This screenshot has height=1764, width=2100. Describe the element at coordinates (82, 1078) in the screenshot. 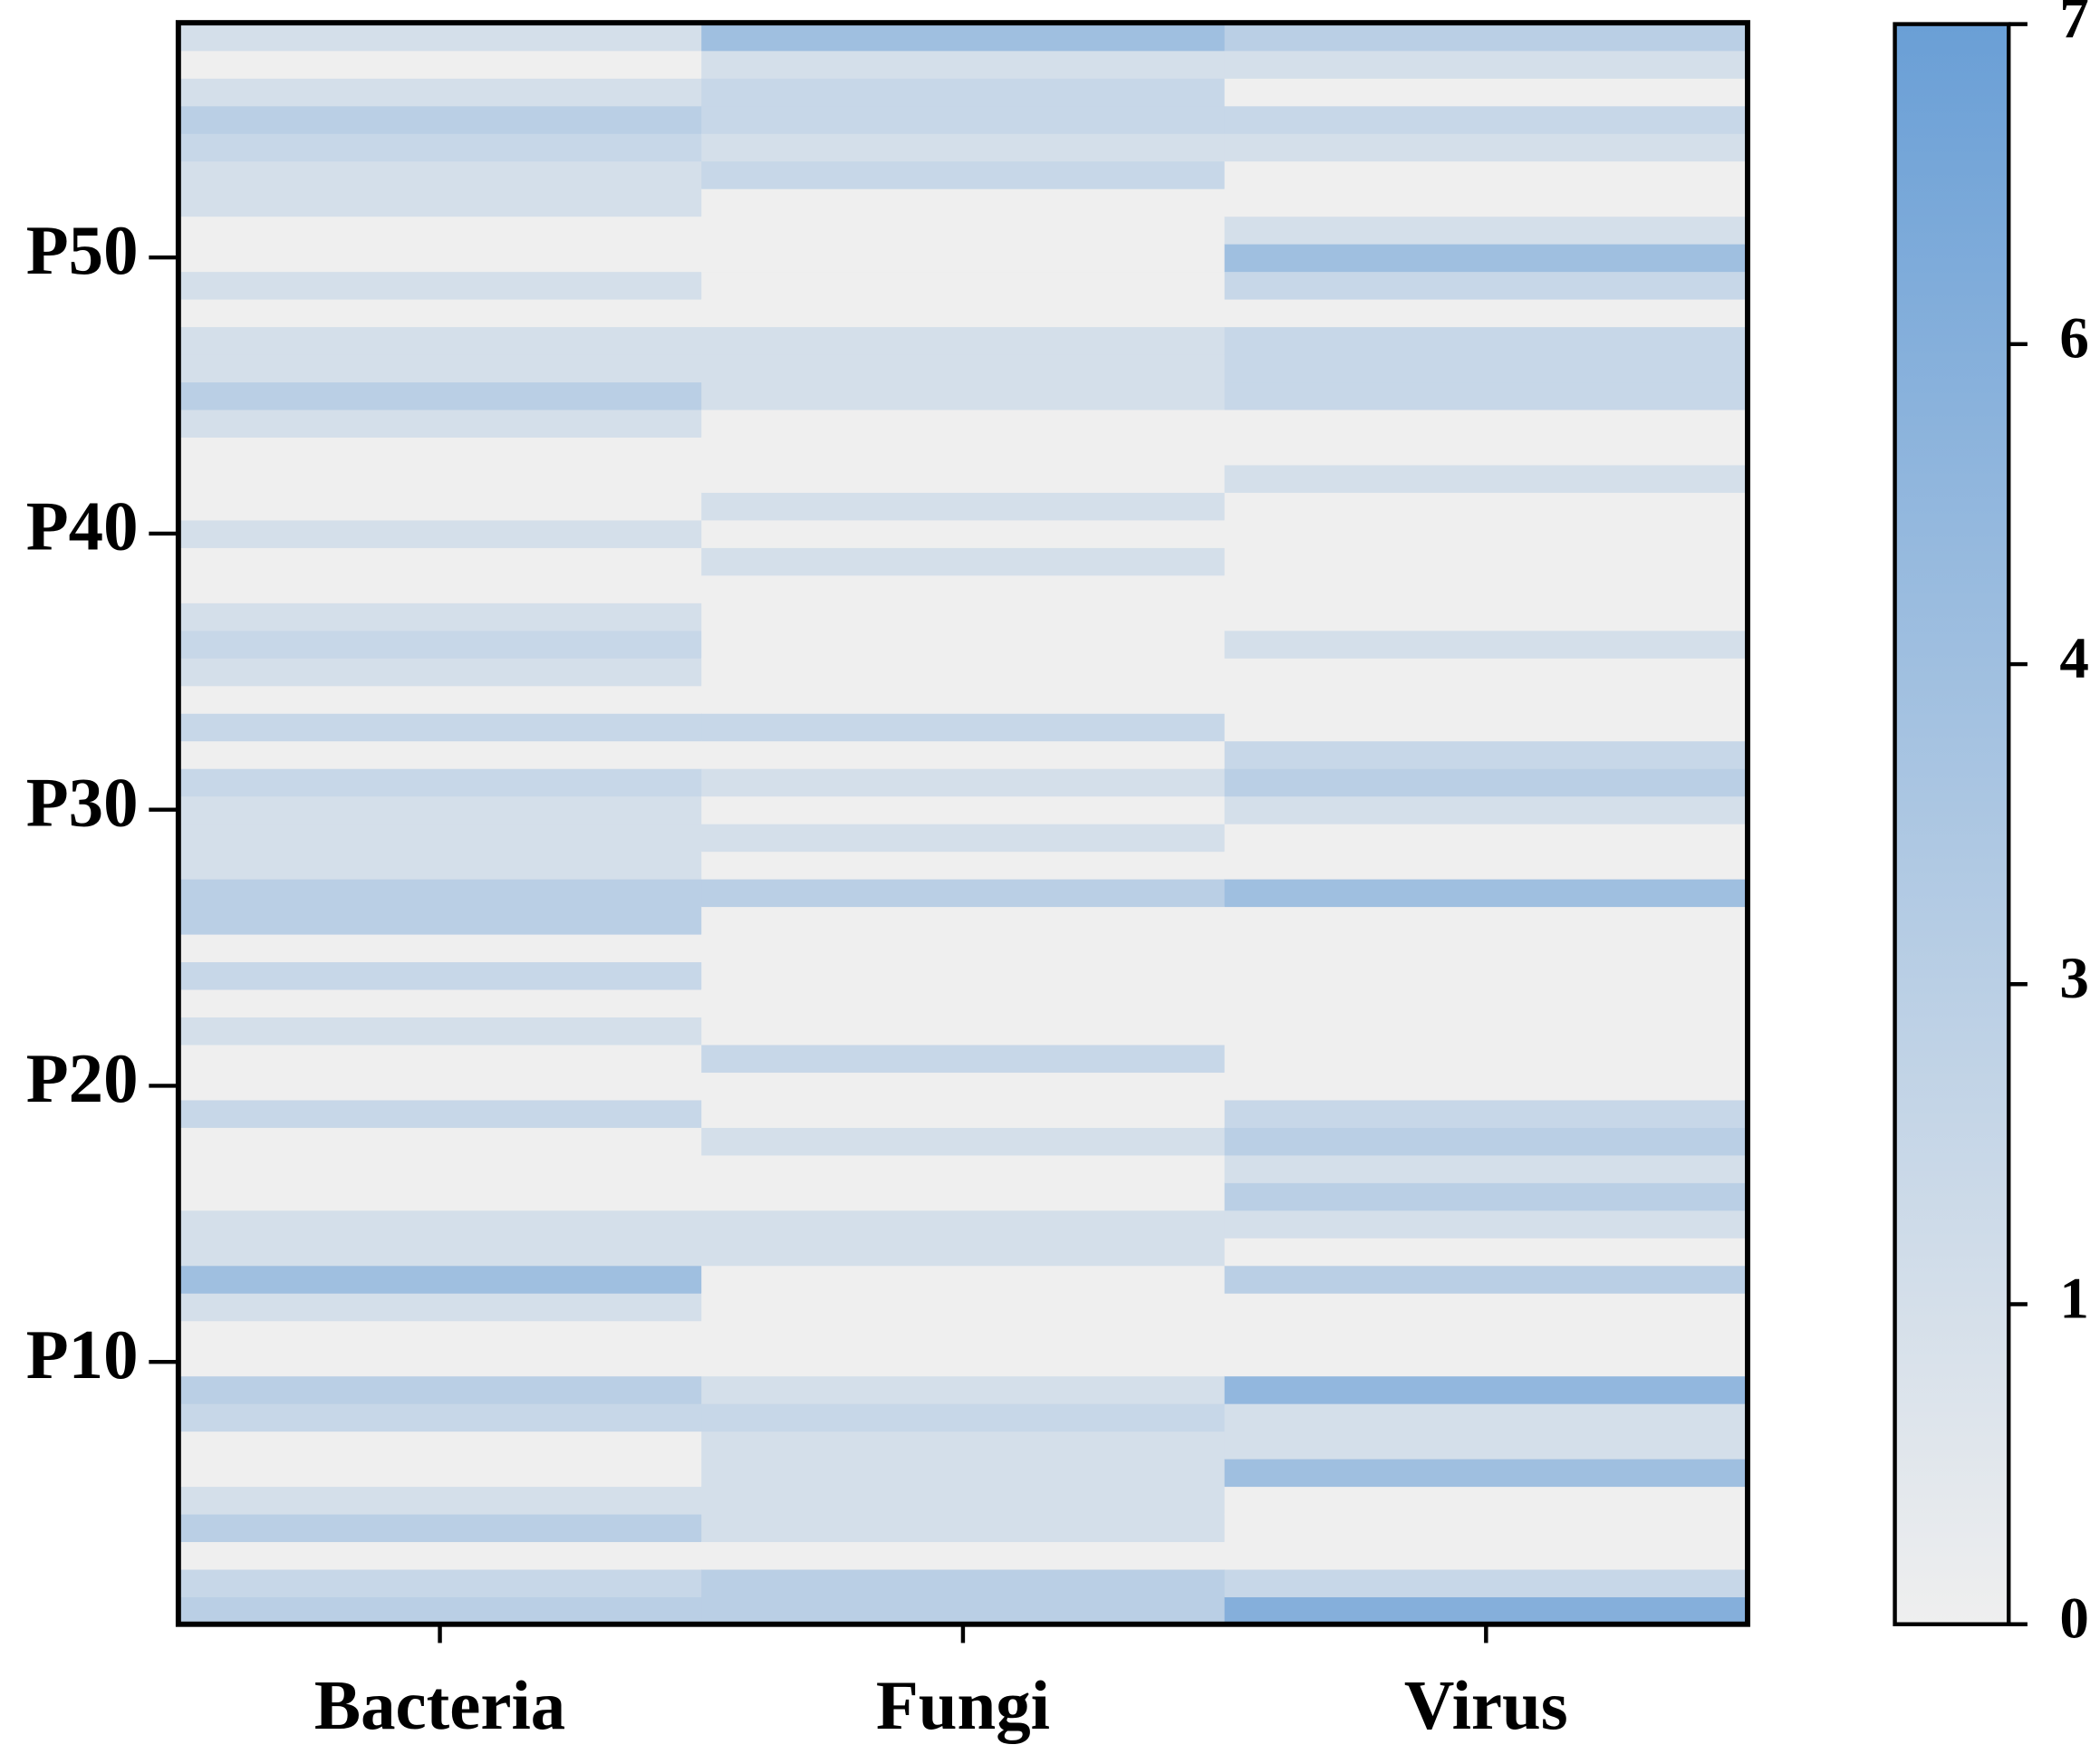

I see `y-tick-label: P20` at that location.